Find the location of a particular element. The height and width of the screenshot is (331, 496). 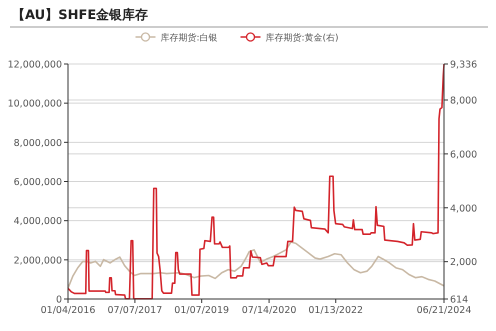

y2-tick-label: 6,000 is located at coordinates (464, 154).